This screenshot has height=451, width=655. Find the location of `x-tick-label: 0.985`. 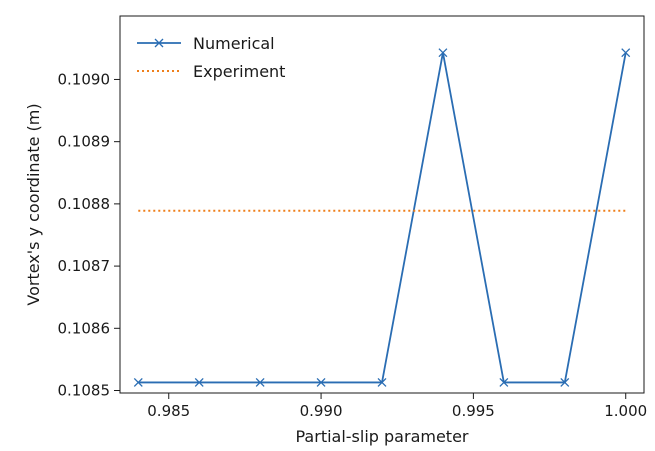

x-tick-label: 0.985 is located at coordinates (168, 411).